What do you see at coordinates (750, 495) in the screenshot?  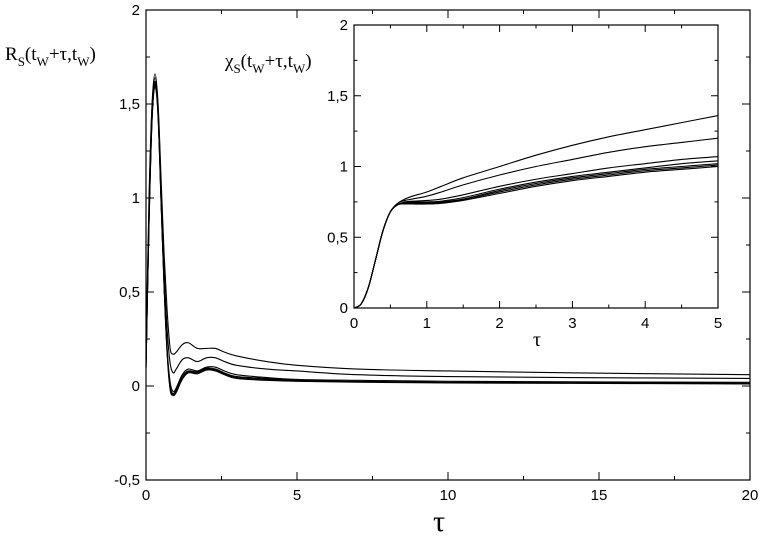 I see `main-x-tick-label: 20` at bounding box center [750, 495].